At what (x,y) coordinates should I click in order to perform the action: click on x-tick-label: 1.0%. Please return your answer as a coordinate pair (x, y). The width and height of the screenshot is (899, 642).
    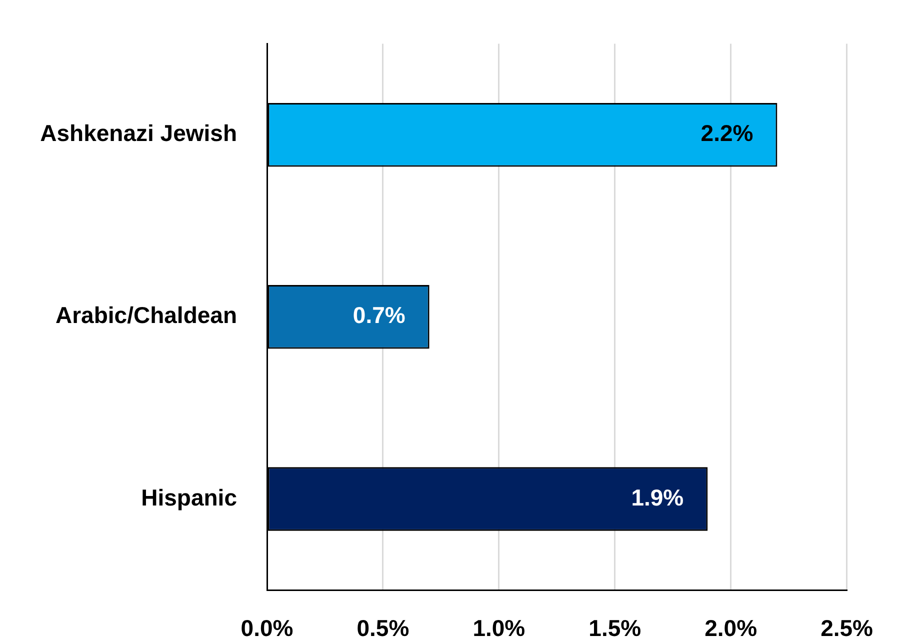
    Looking at the image, I should click on (499, 628).